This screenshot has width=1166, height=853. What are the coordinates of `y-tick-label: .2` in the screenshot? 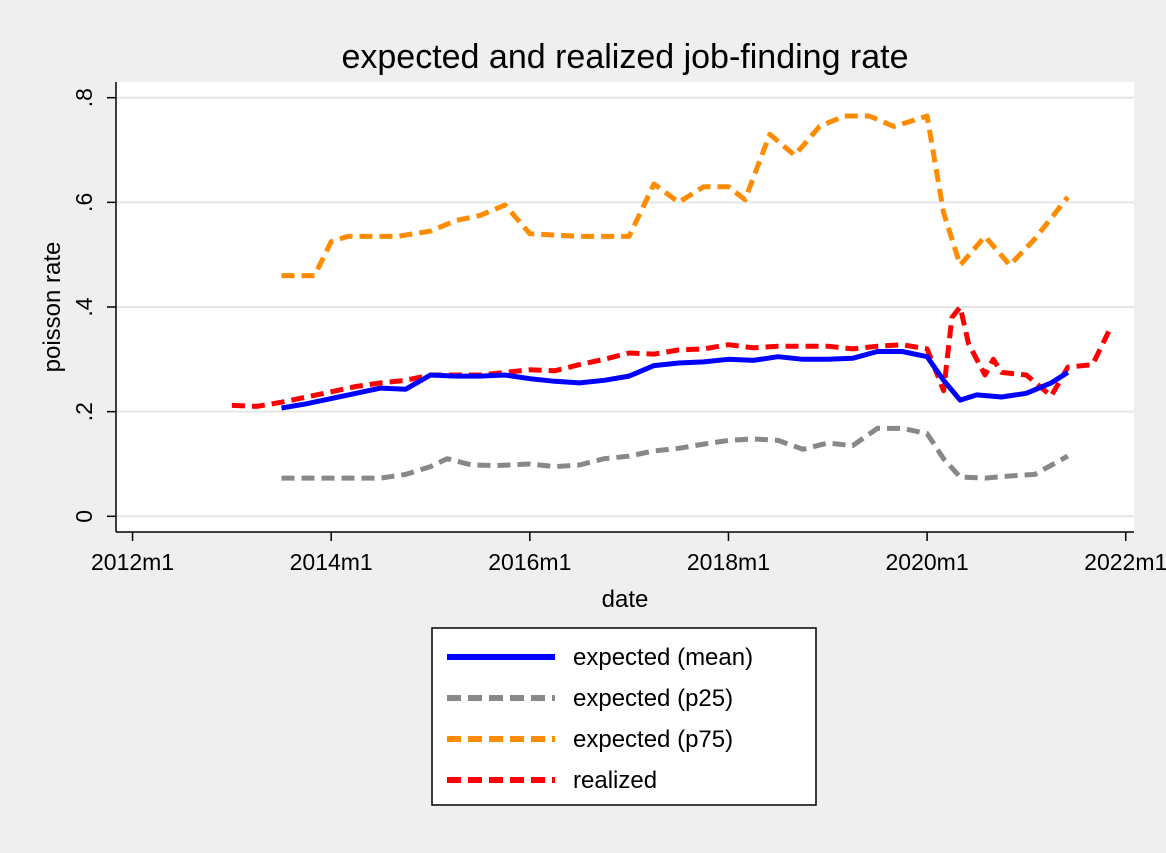 It's located at (84, 411).